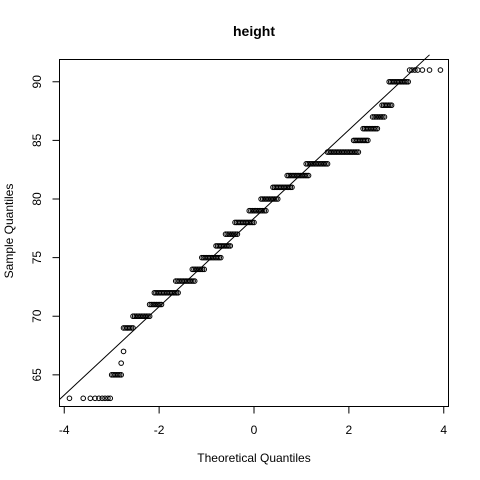  Describe the element at coordinates (37, 199) in the screenshot. I see `y-tick-label: 80` at that location.